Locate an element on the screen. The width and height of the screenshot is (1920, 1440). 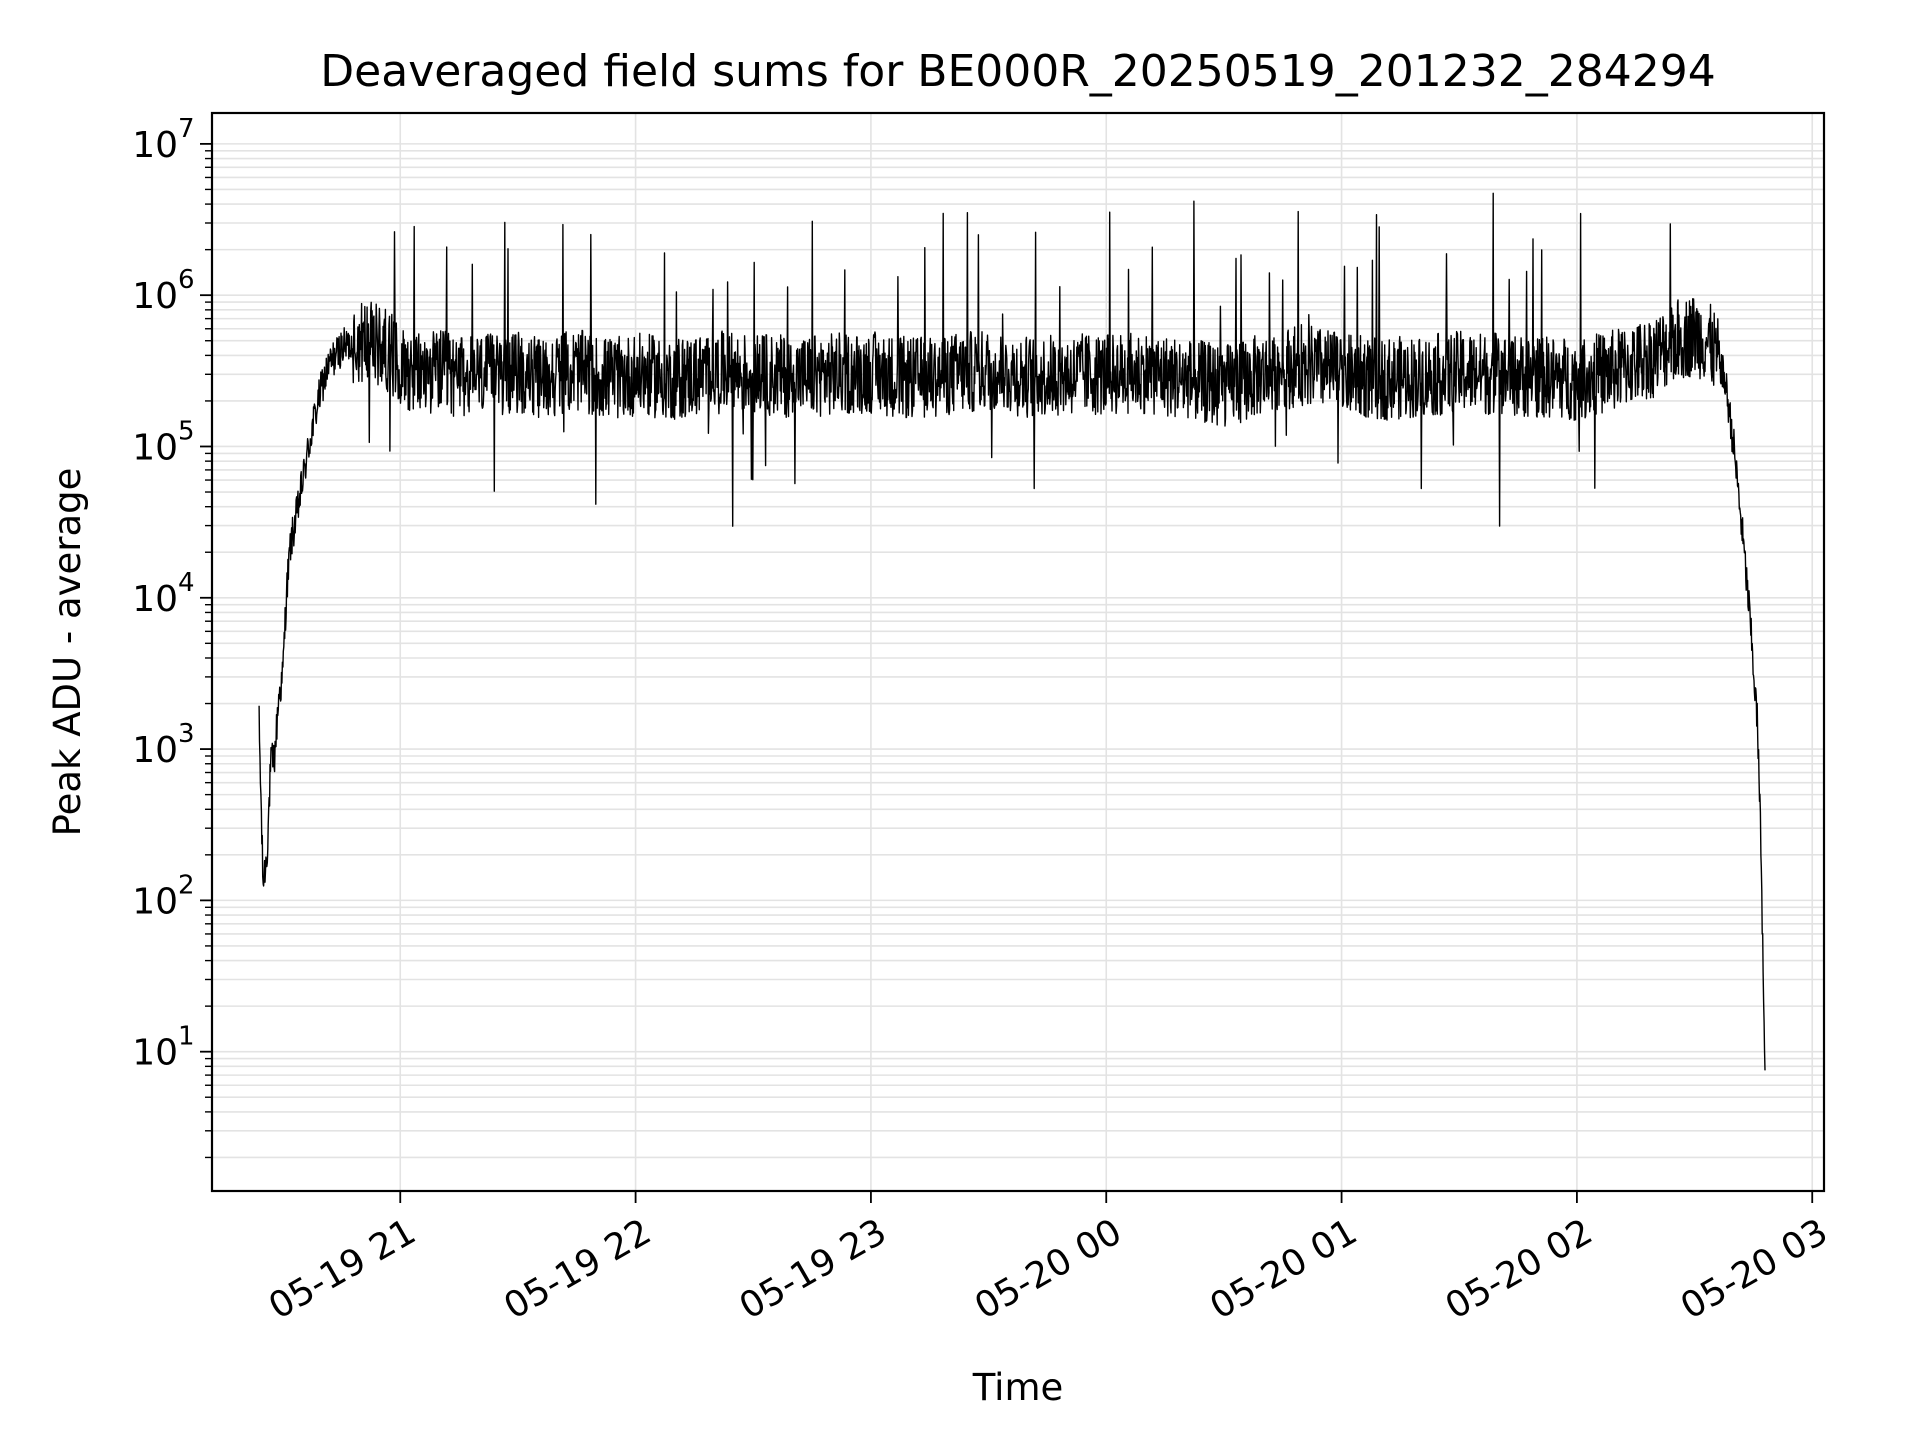
y-tick-exponent: 5 is located at coordinates (186, 431).